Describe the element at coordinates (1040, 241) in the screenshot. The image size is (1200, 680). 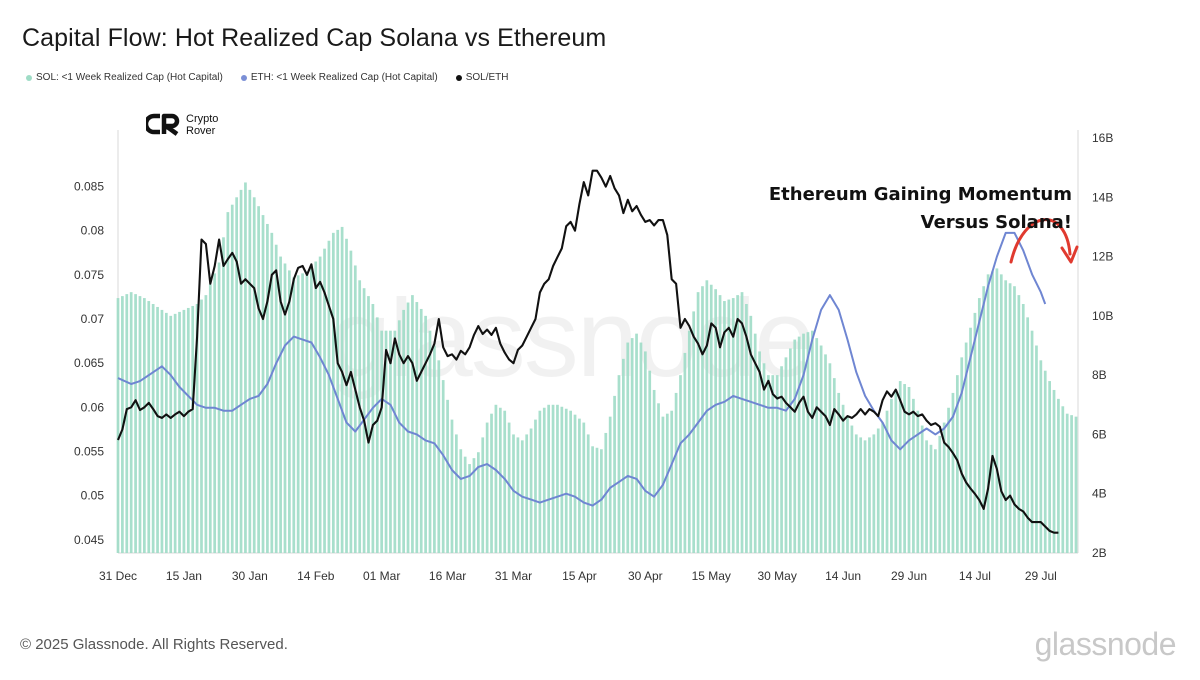
I see `red-arrow-curve` at that location.